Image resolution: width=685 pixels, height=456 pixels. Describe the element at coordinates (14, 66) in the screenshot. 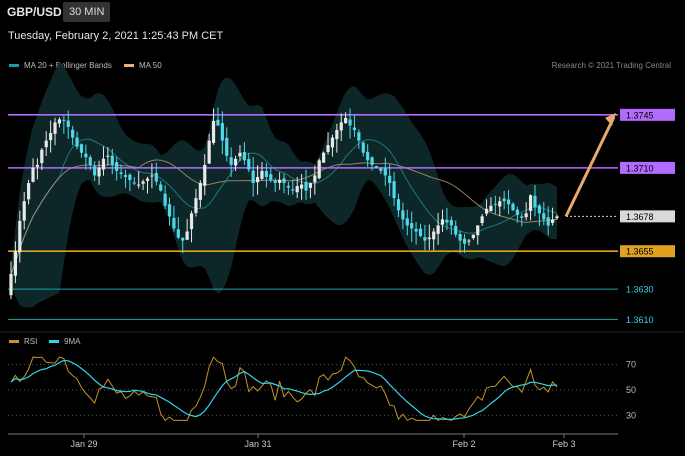

I see `ma20-swatch` at that location.